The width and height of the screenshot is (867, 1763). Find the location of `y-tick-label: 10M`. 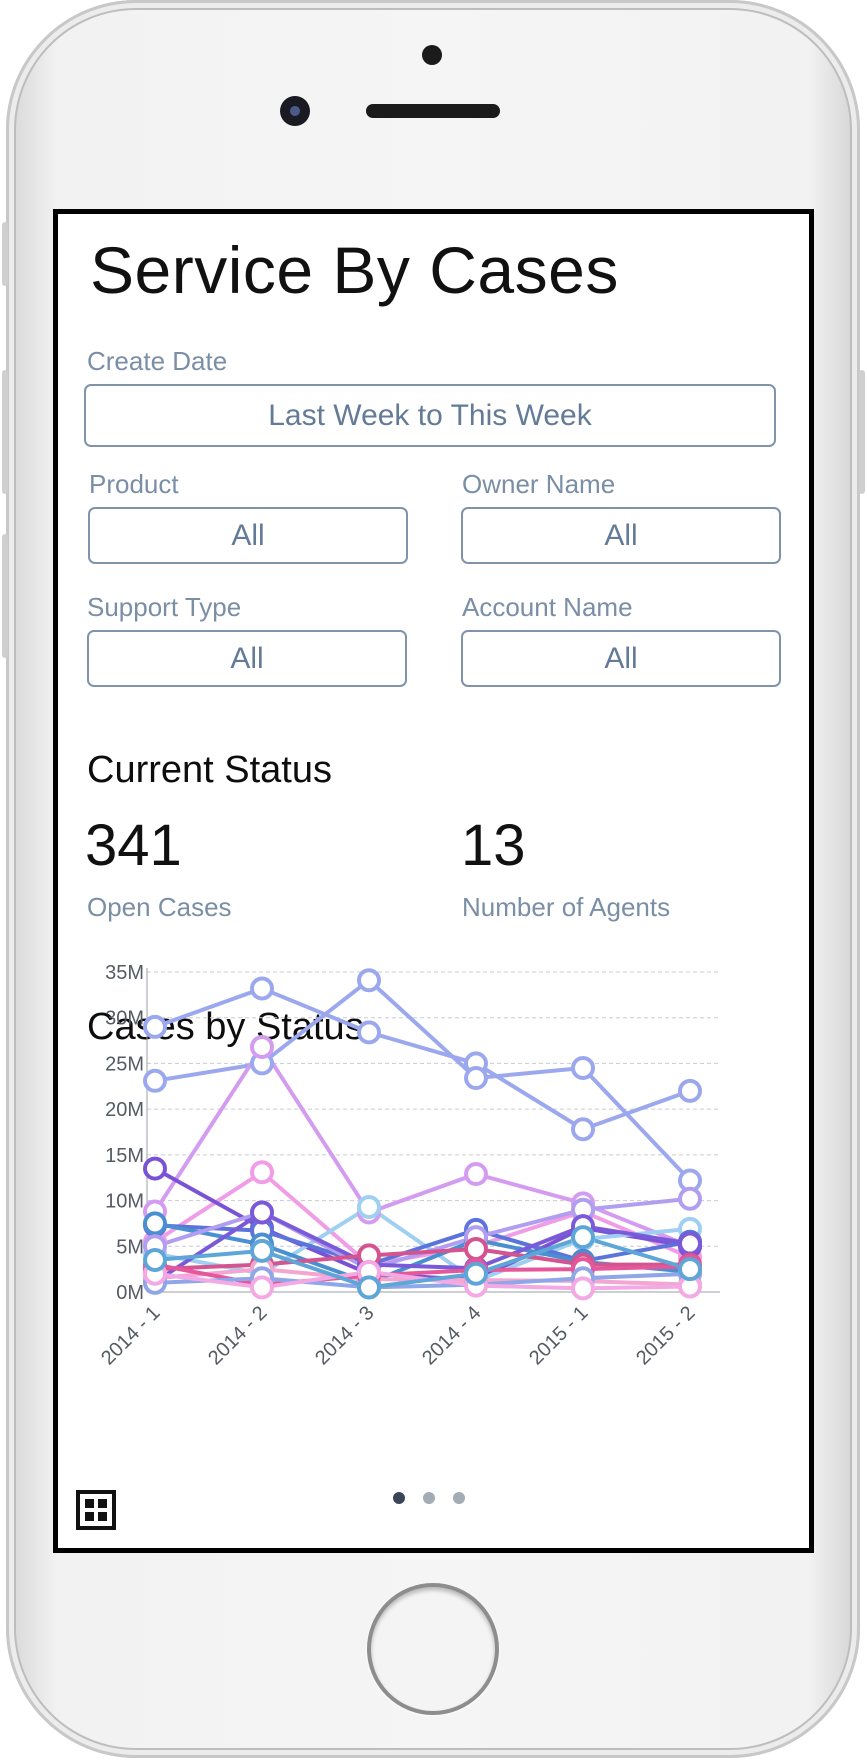

y-tick-label: 10M is located at coordinates (124, 1202).